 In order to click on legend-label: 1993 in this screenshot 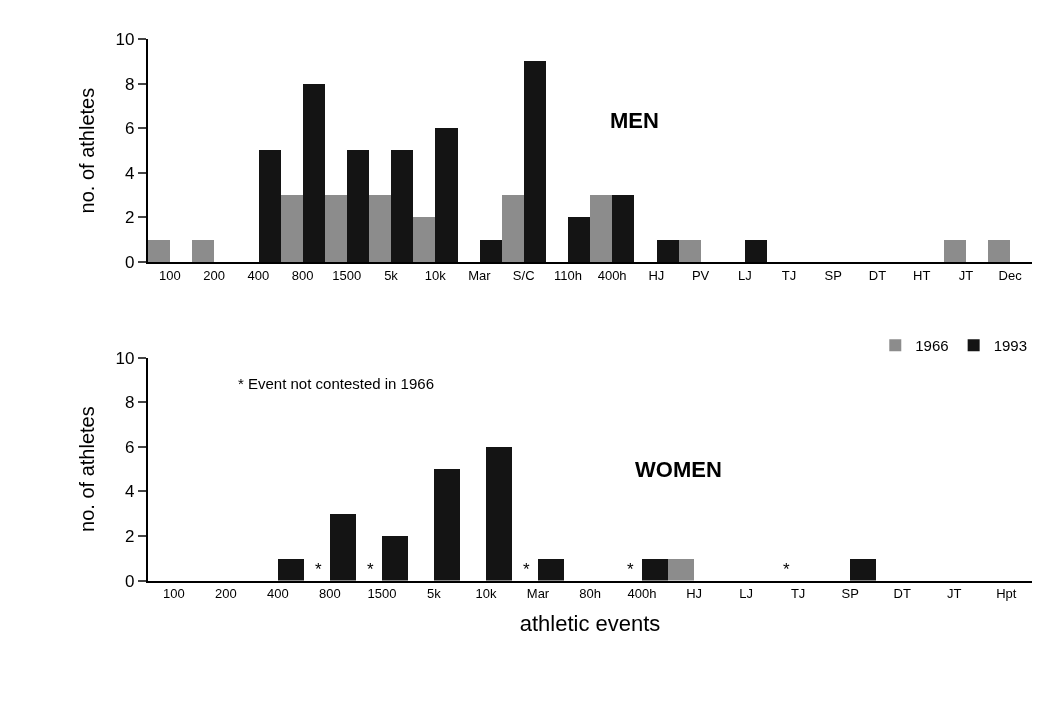, I will do `click(1010, 346)`.